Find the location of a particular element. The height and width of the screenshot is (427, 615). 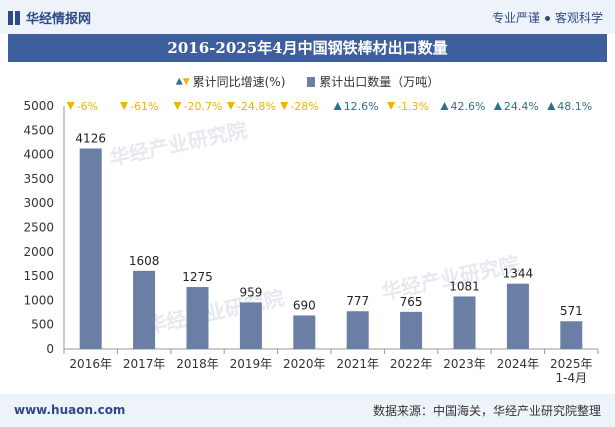

x-tick-label-2: 2018年 is located at coordinates (197, 364).